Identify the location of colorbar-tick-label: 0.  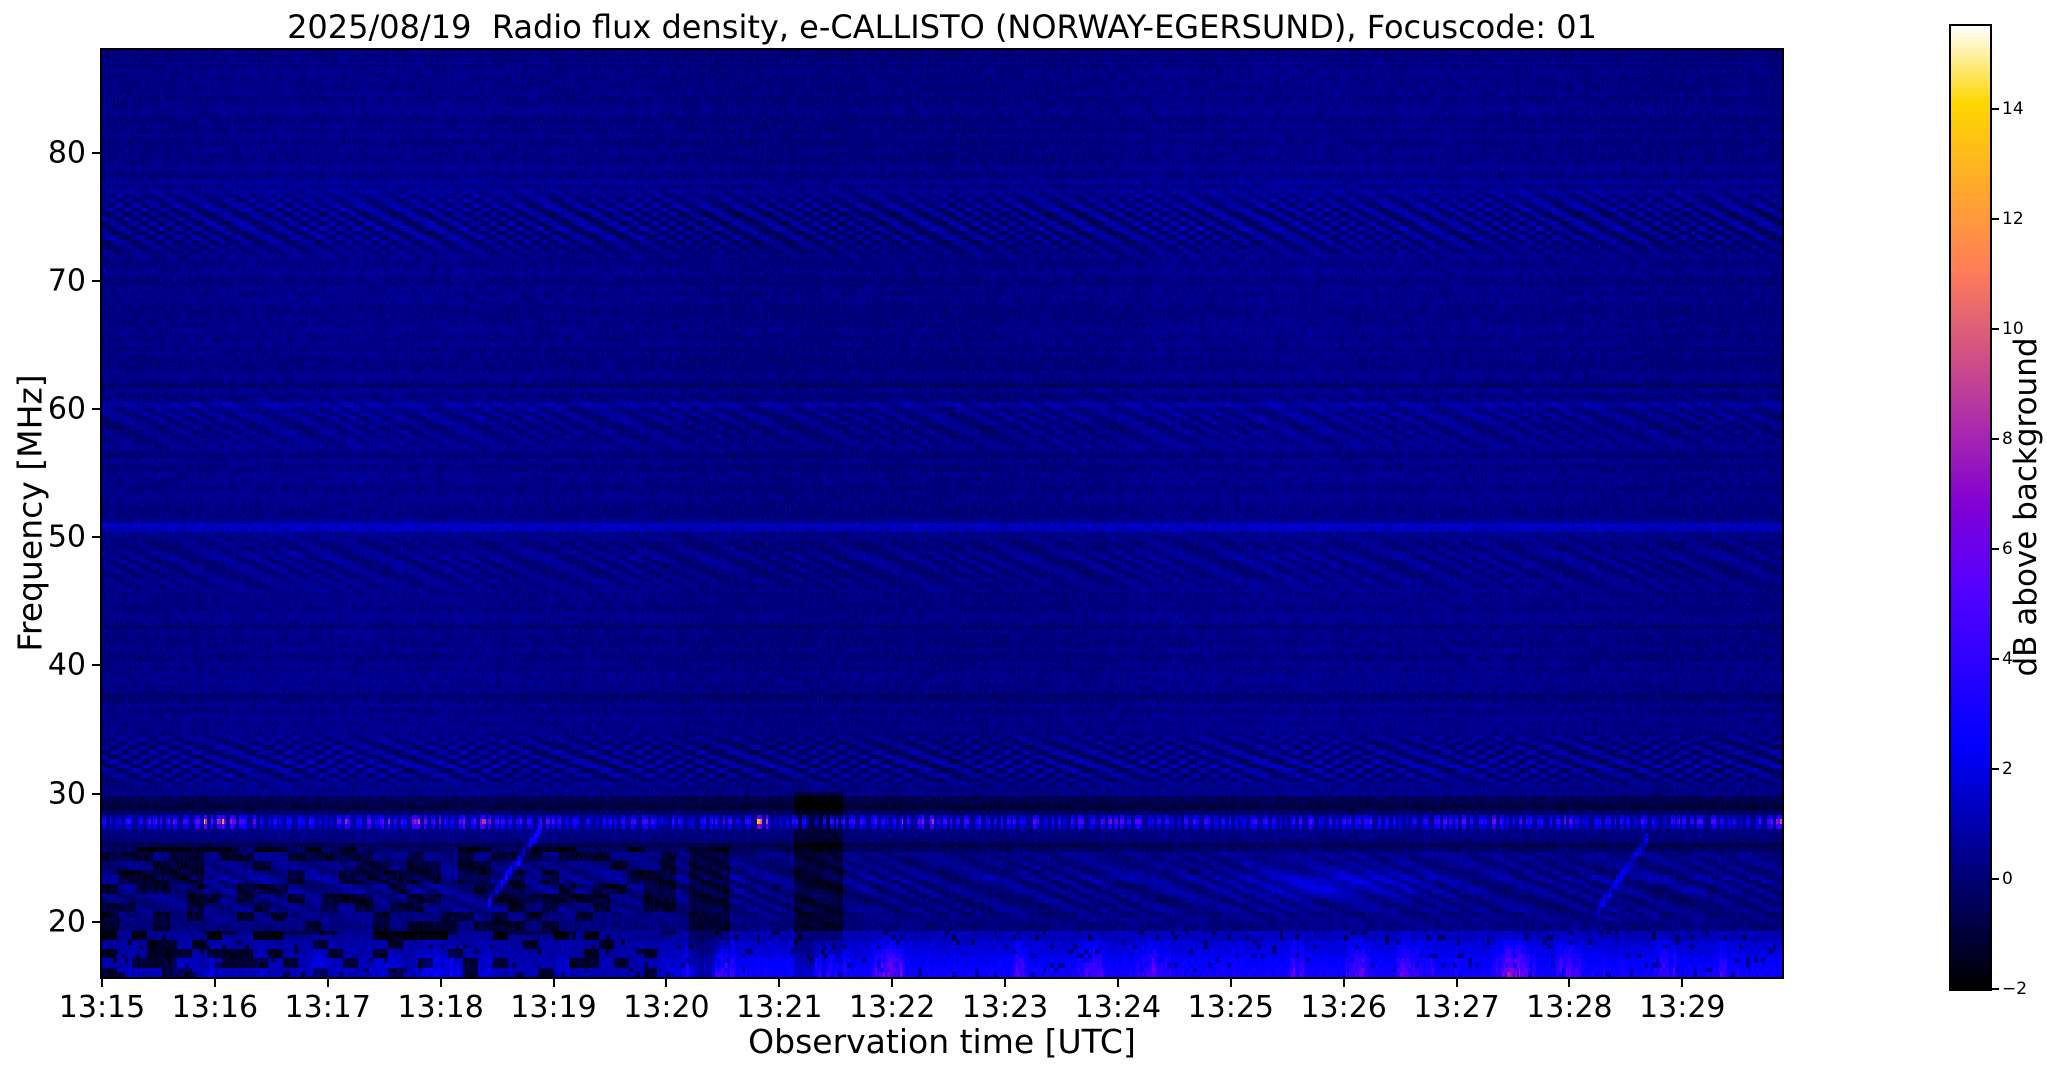
(2007, 878).